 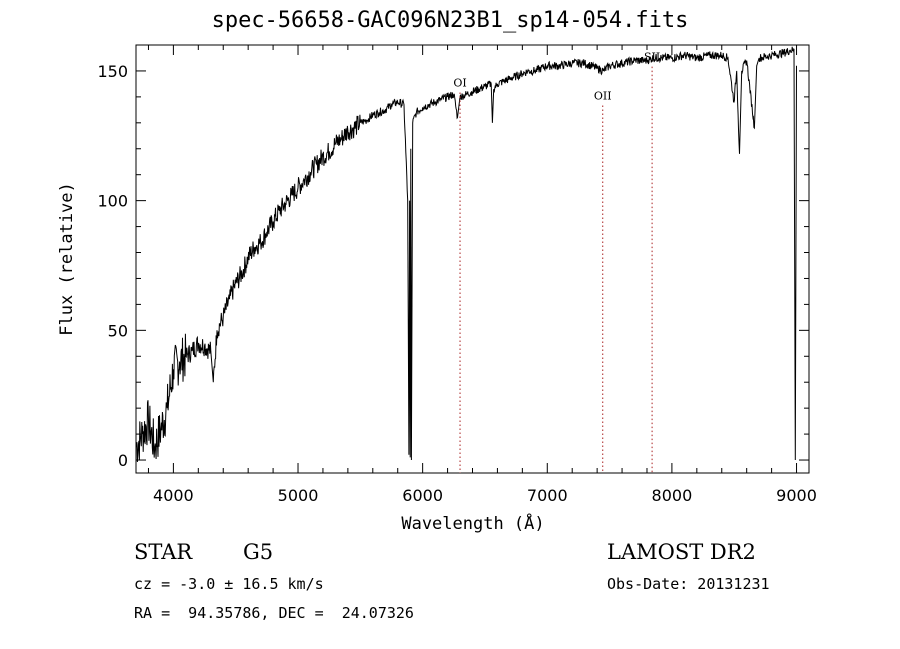 What do you see at coordinates (556, 262) in the screenshot?
I see `line-annotations: OI OII SII` at bounding box center [556, 262].